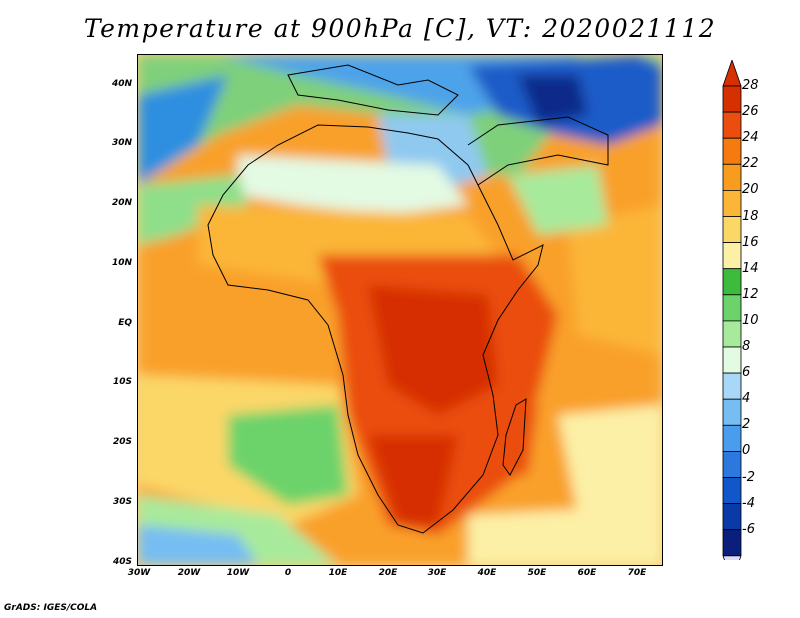  Describe the element at coordinates (338, 573) in the screenshot. I see `lon-label: 10E` at that location.